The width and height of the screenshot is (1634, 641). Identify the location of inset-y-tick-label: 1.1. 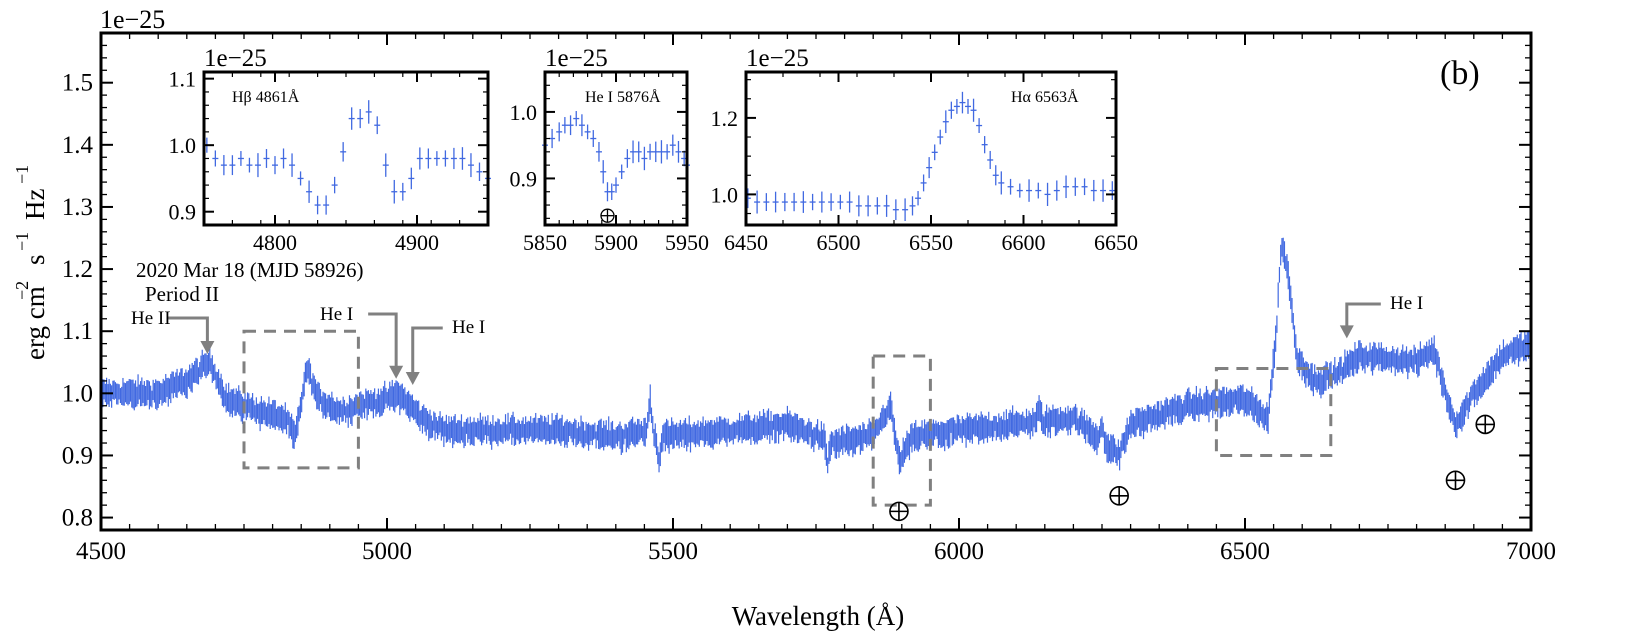
(183, 79).